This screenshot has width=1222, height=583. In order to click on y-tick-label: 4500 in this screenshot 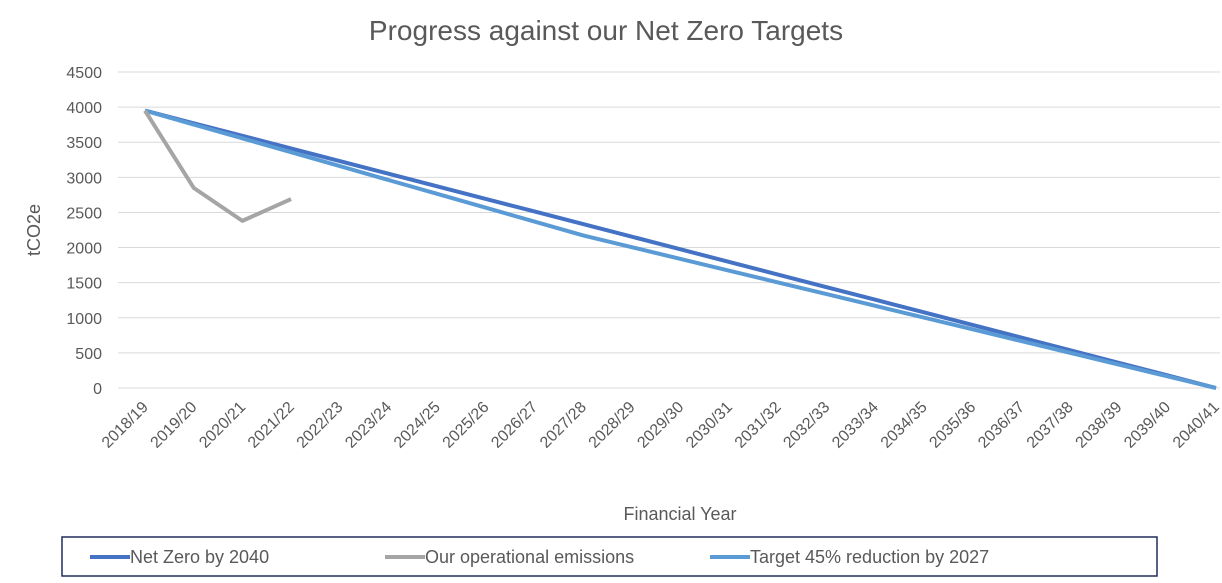, I will do `click(84, 73)`.